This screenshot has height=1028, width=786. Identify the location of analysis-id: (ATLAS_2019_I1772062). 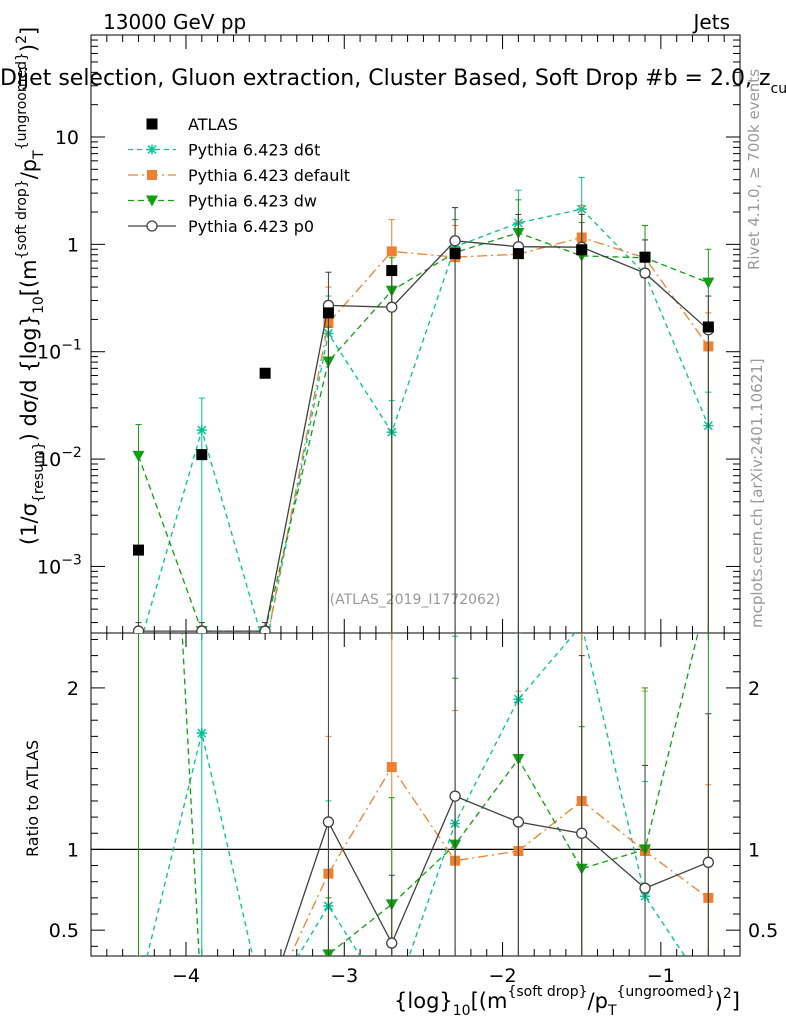
(415, 600).